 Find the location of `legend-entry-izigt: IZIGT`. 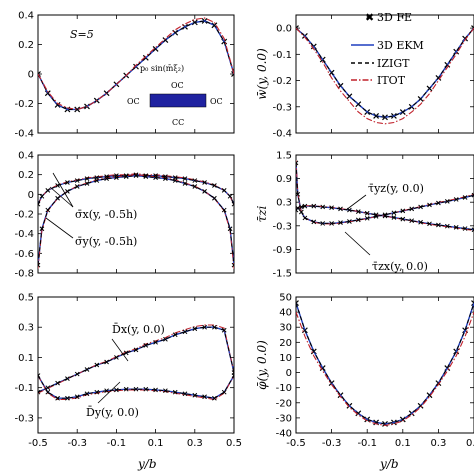

legend-entry-izigt: IZIGT is located at coordinates (380, 63).